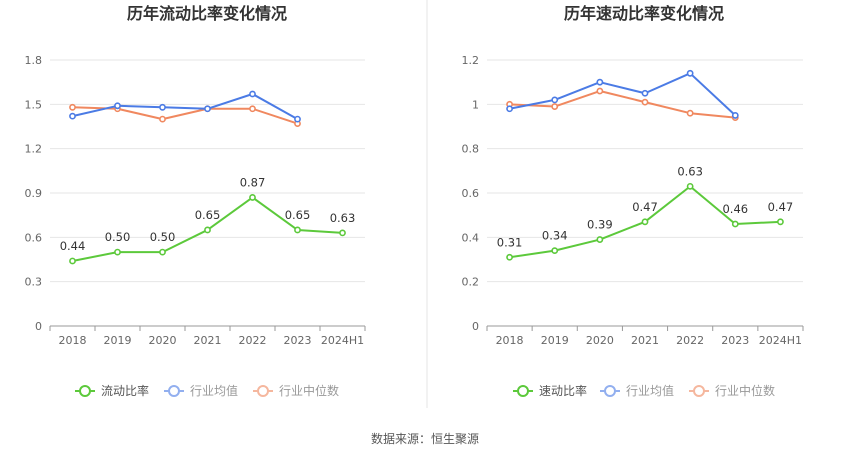 The width and height of the screenshot is (850, 459). Describe the element at coordinates (125, 390) in the screenshot. I see `legend-label: 流动比率` at that location.